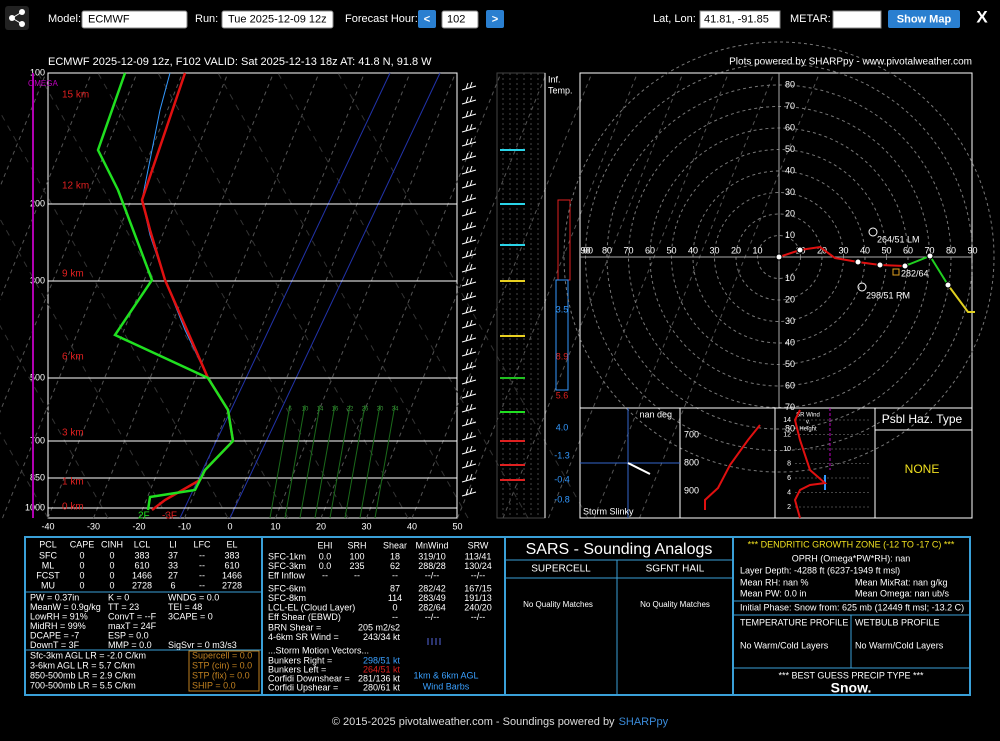 Image resolution: width=1000 pixels, height=741 pixels. What do you see at coordinates (165, 291) in the screenshot?
I see `dewpoint-profile` at bounding box center [165, 291].